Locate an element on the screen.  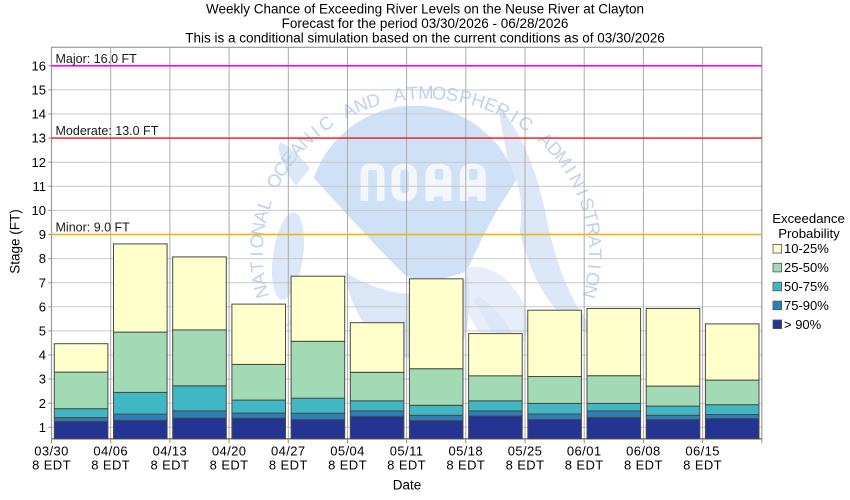
svg-text: 5 is located at coordinates (42, 331).